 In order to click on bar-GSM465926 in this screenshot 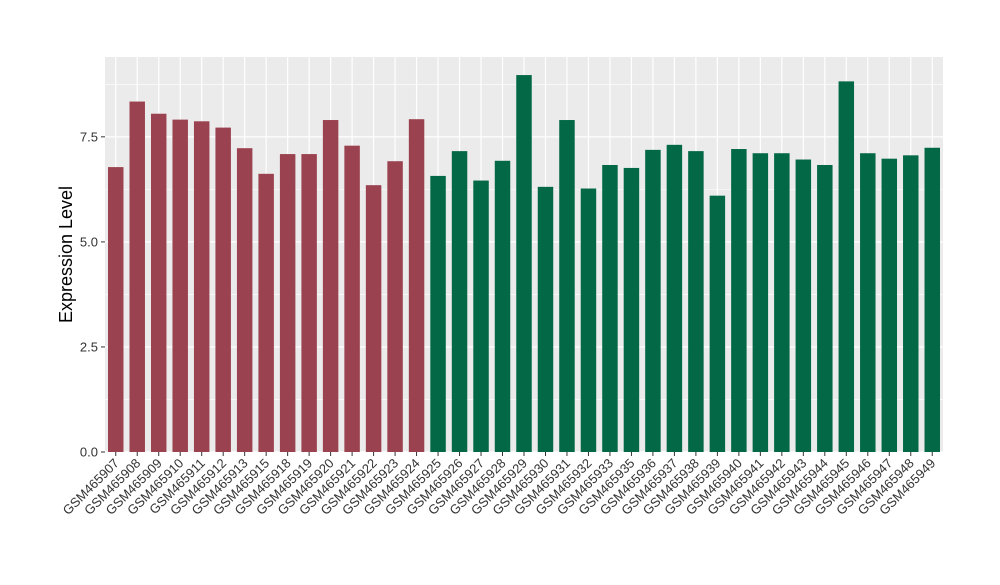, I will do `click(459, 301)`.